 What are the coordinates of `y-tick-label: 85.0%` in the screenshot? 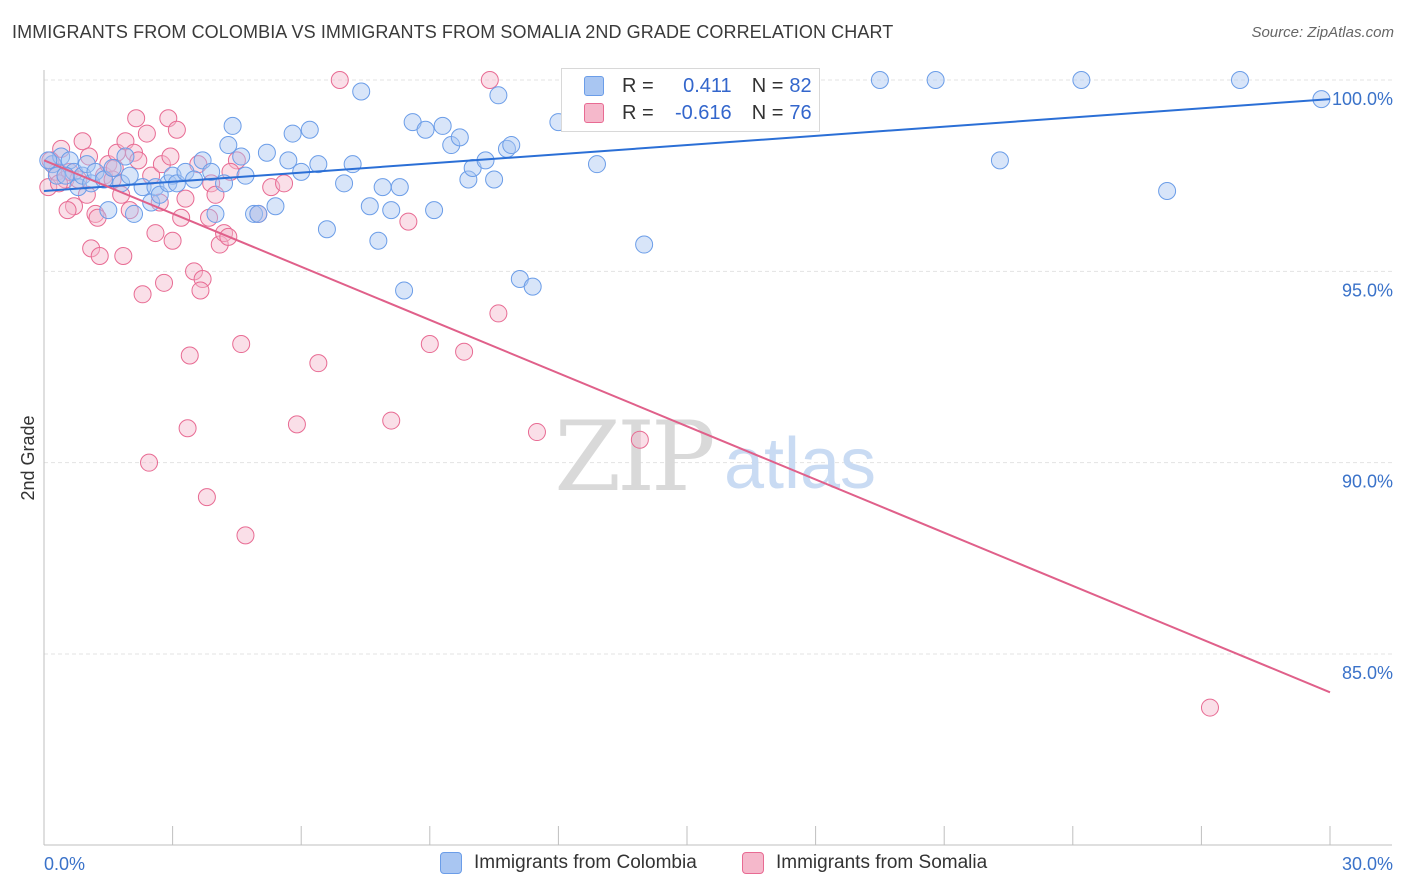 It's located at (1367, 673).